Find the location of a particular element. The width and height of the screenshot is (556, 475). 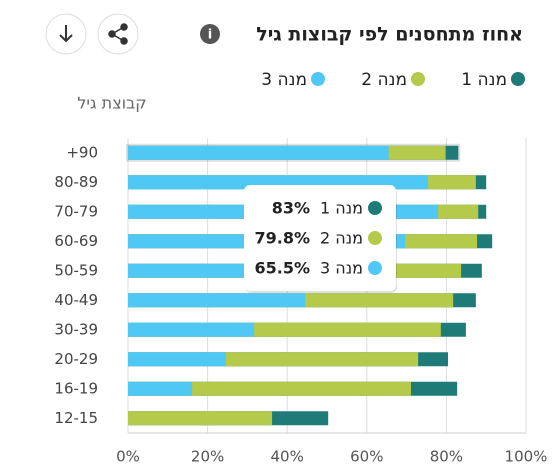

y-tick-label: 50-59 is located at coordinates (76, 270).